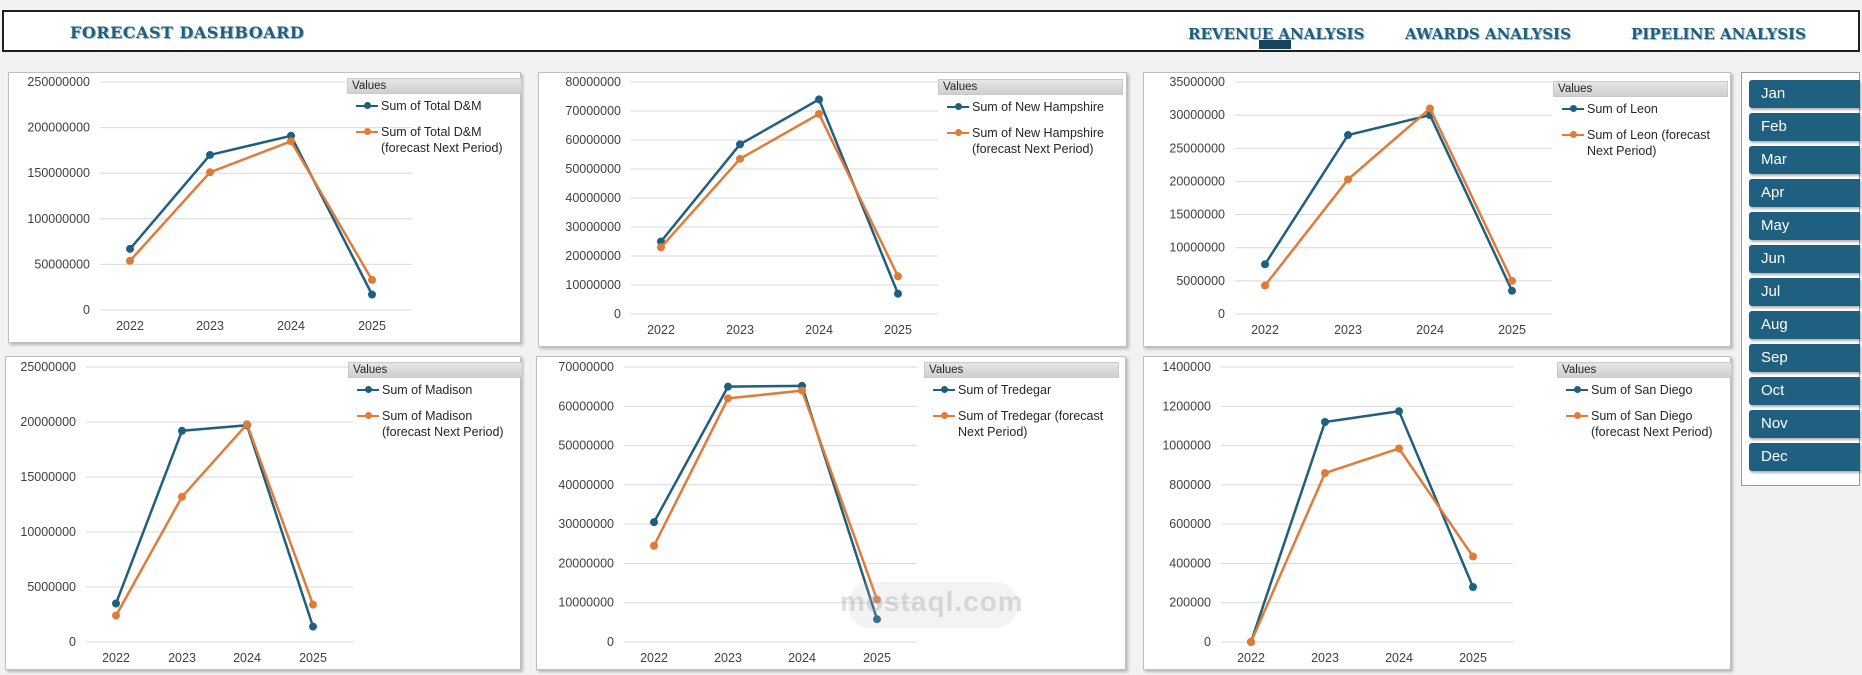 The height and width of the screenshot is (675, 1862). What do you see at coordinates (932, 601) in the screenshot?
I see `watermark-text: mostaql.com` at bounding box center [932, 601].